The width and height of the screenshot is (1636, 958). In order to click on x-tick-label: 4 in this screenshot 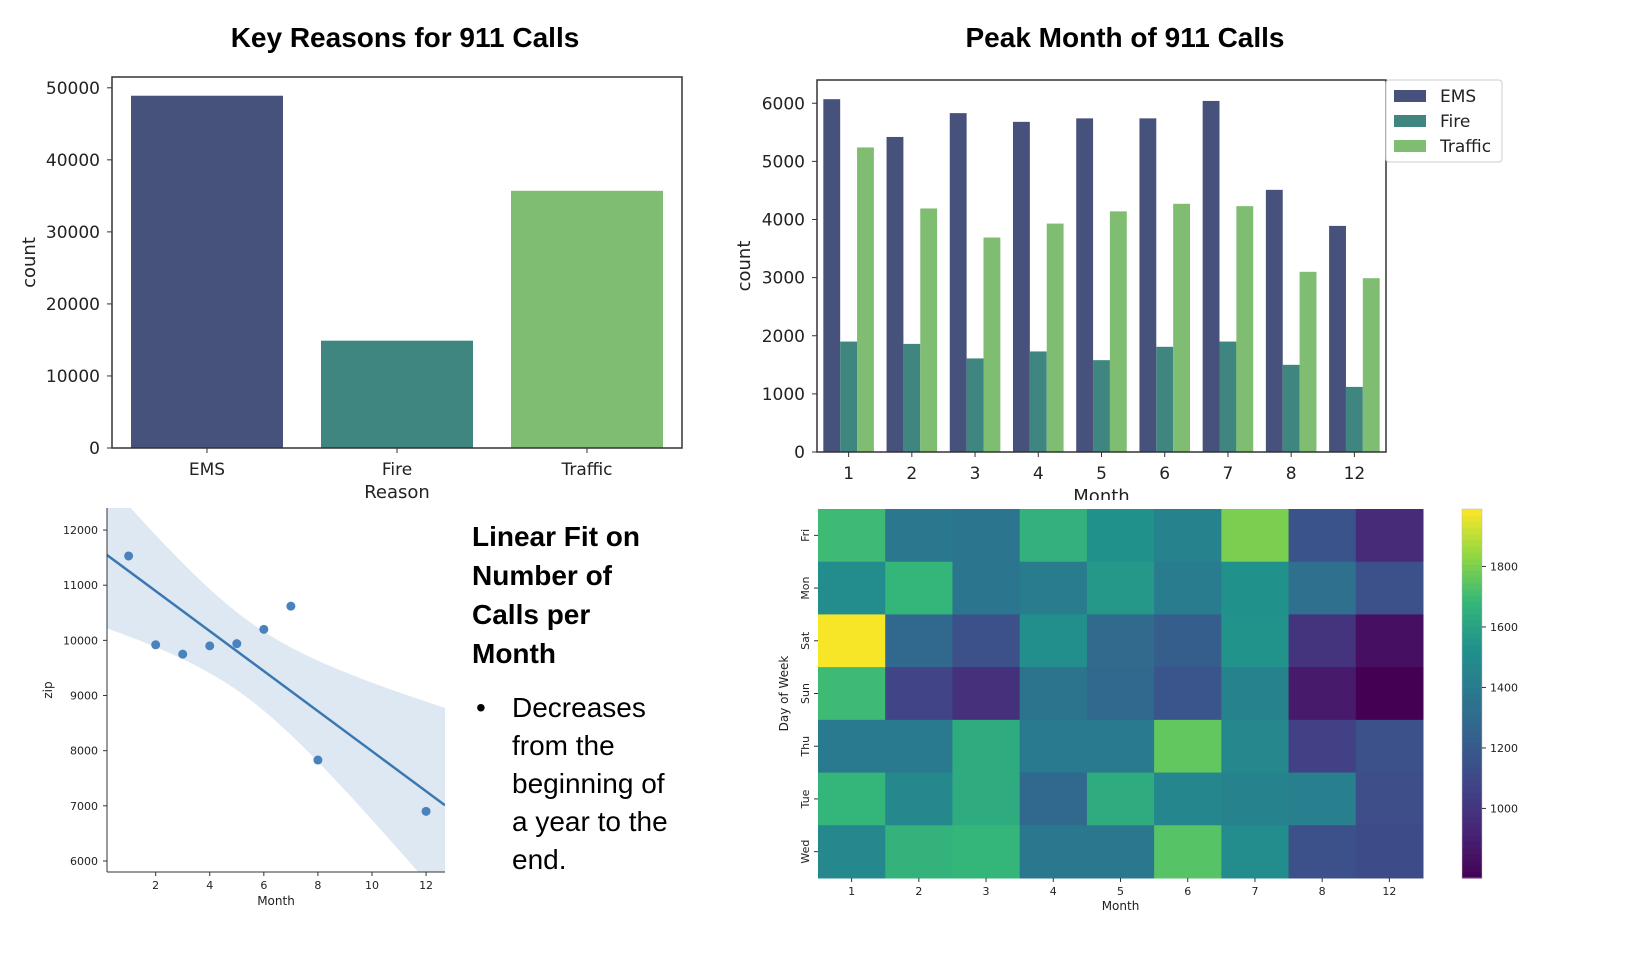, I will do `click(1053, 891)`.